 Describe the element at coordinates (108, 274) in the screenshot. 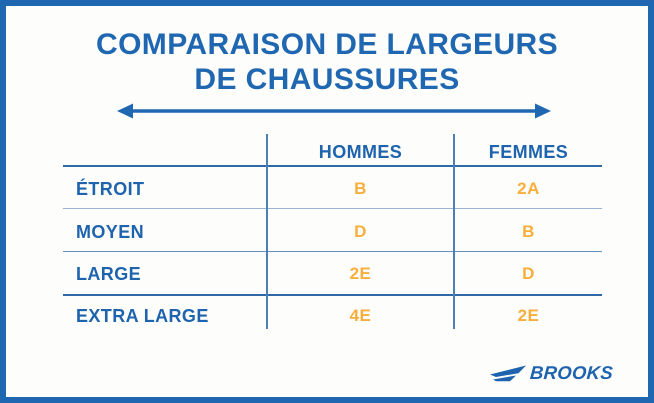

I see `row-label-large: LARGE` at that location.